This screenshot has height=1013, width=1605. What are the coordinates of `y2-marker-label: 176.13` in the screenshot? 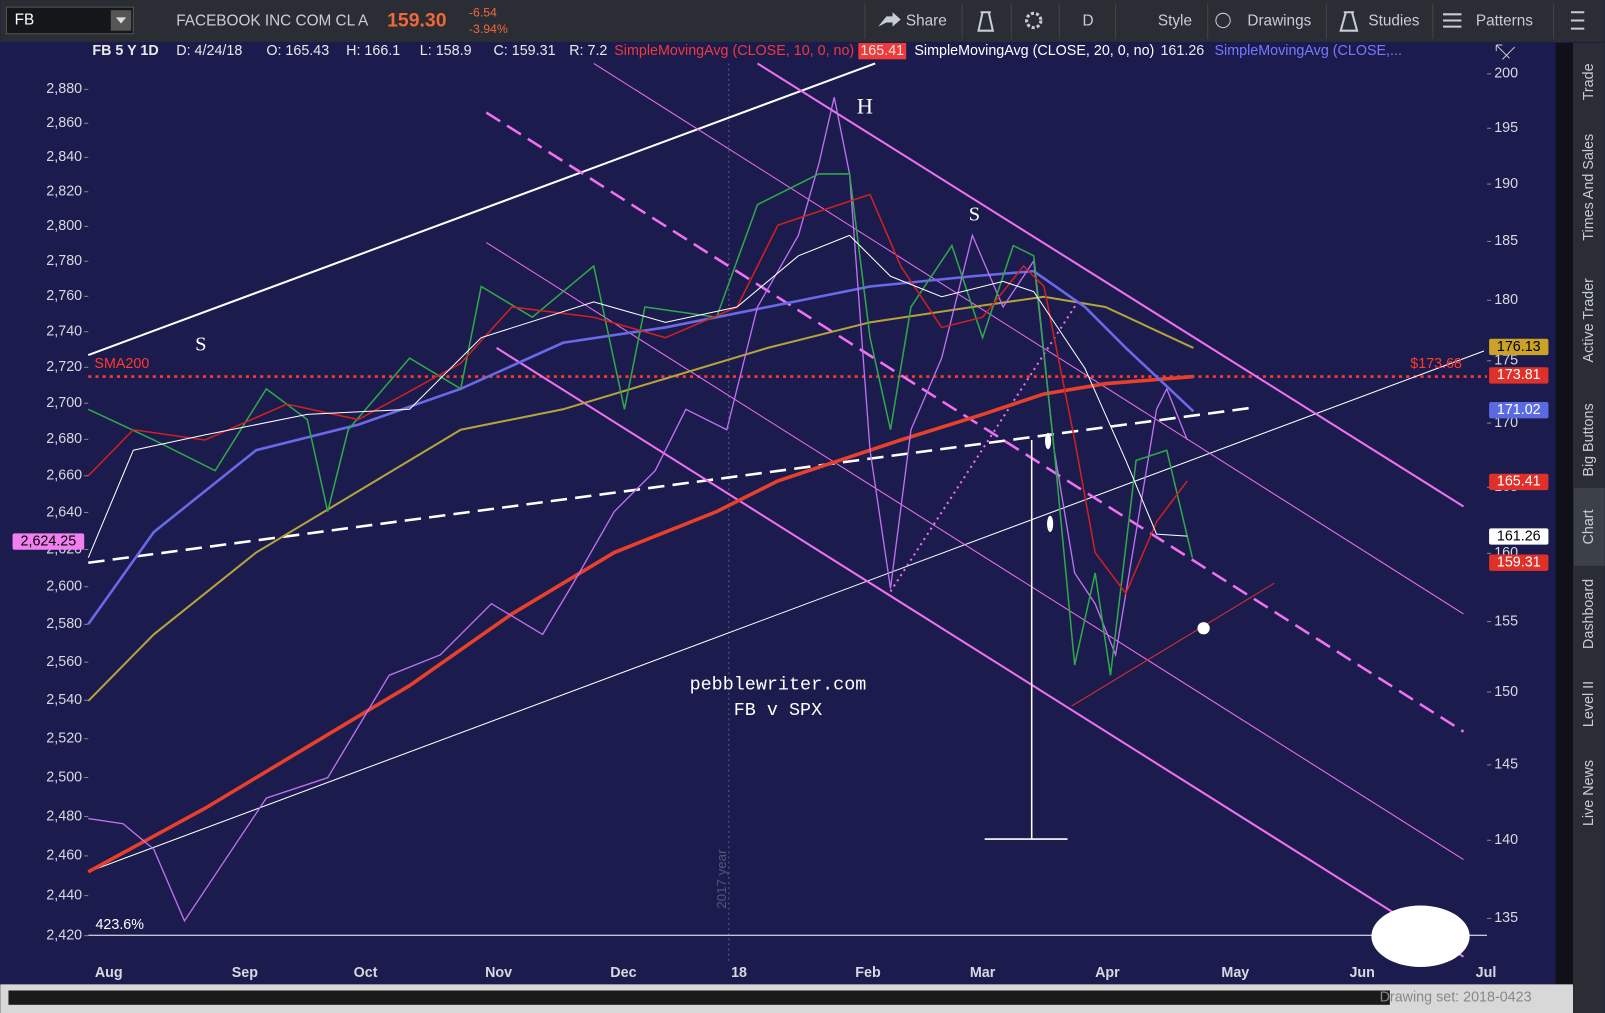 It's located at (1519, 347).